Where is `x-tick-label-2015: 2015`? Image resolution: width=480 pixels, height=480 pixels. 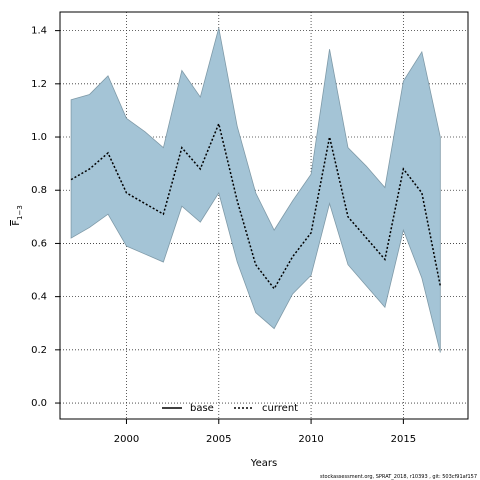 x-tick-label-2015: 2015 is located at coordinates (403, 439).